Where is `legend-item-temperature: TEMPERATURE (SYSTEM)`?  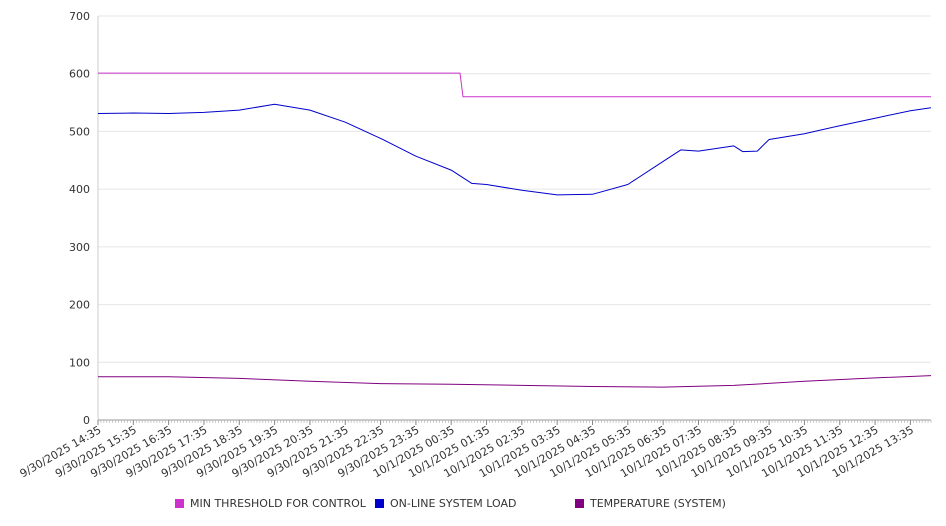 legend-item-temperature: TEMPERATURE (SYSTEM) is located at coordinates (650, 503).